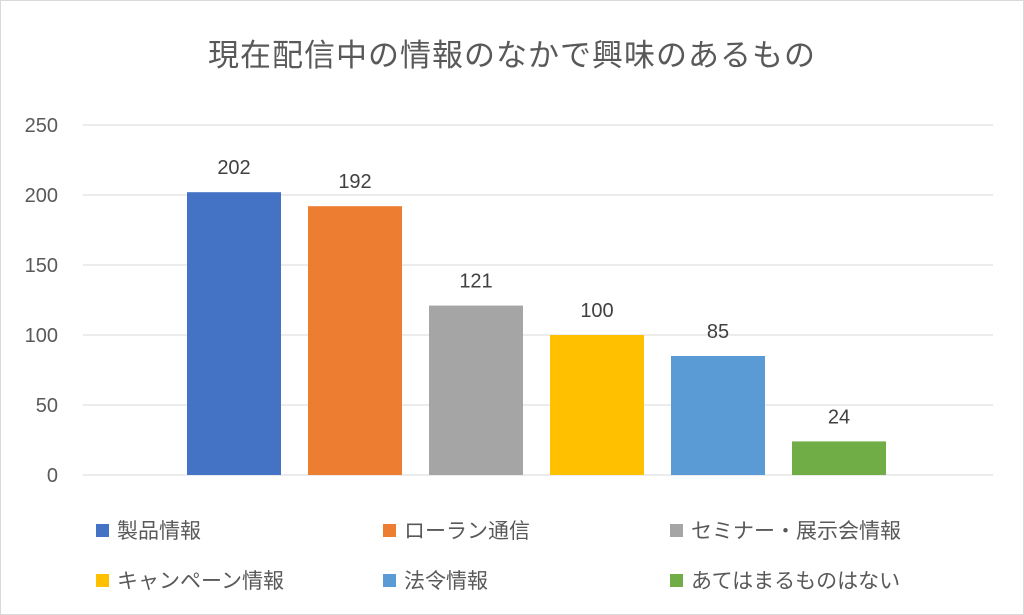  What do you see at coordinates (596, 311) in the screenshot?
I see `data-label: 100` at bounding box center [596, 311].